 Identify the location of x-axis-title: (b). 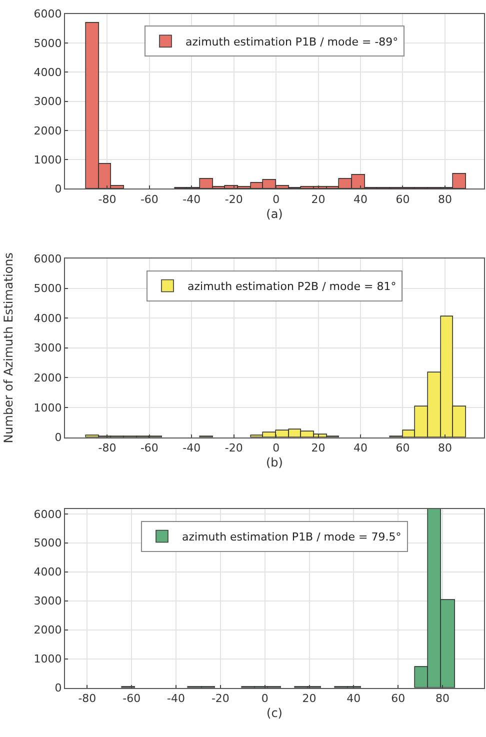
(274, 462).